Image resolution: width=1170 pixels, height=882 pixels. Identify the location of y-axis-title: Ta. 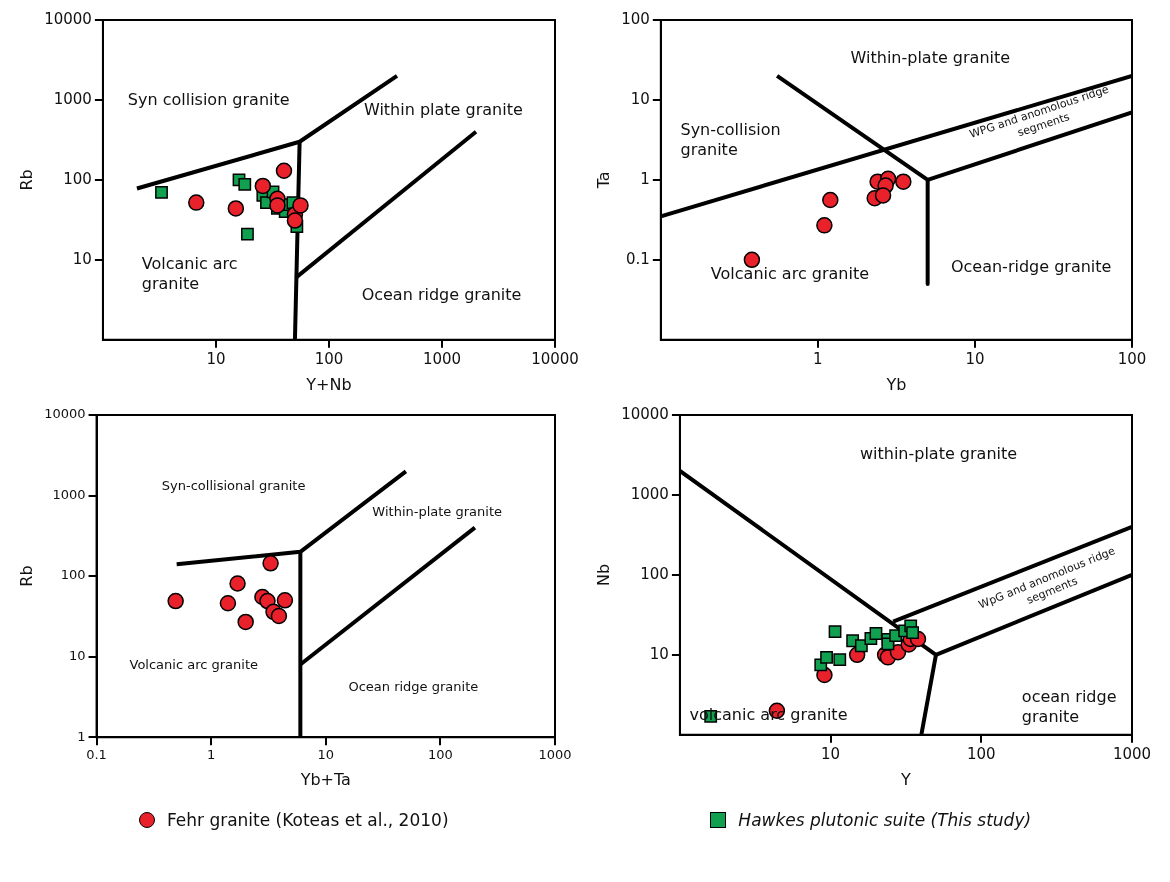
(603, 180).